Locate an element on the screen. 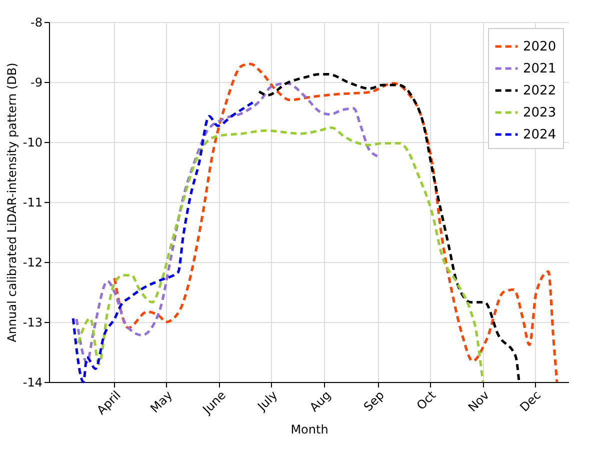 Image resolution: width=604 pixels, height=451 pixels. y-tick-label: -12 is located at coordinates (32, 263).